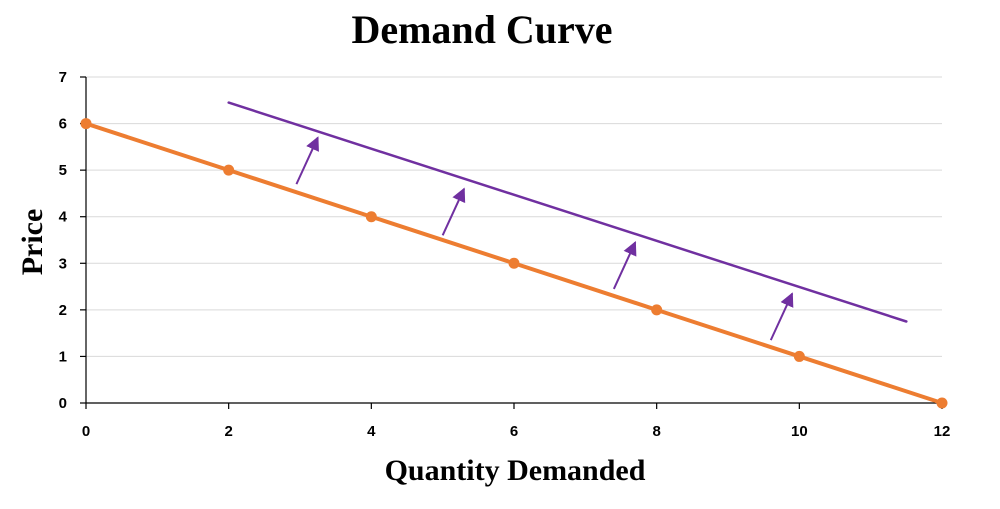  What do you see at coordinates (63, 170) in the screenshot?
I see `y-tick-label: 5` at bounding box center [63, 170].